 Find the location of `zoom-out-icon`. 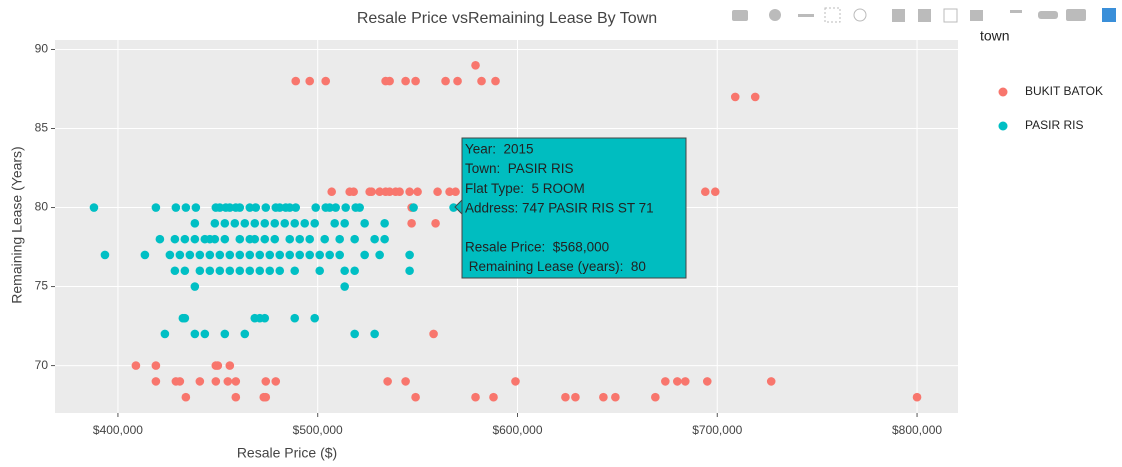

zoom-out-icon is located at coordinates (924, 15).